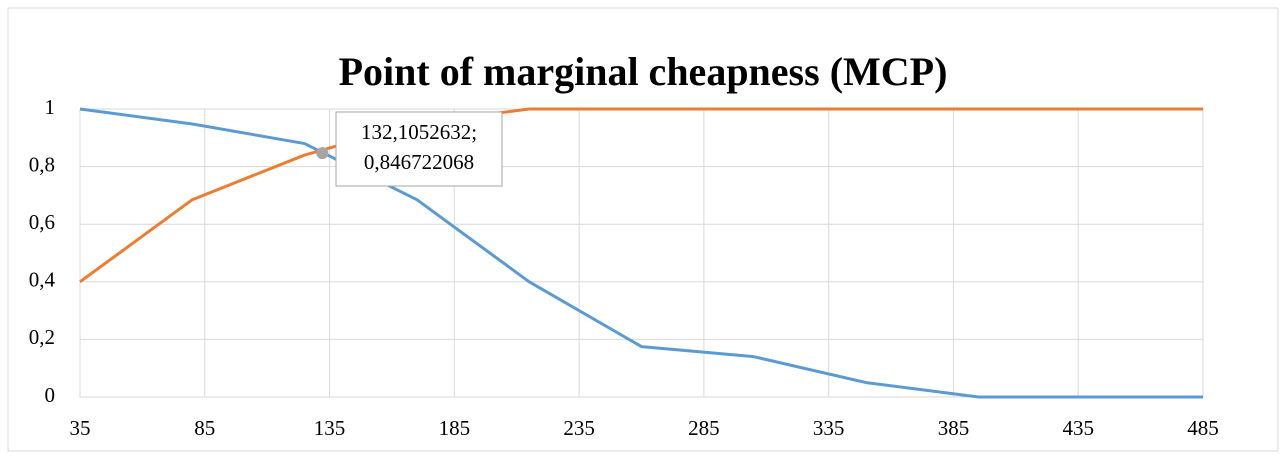  I want to click on annotation-label: 0,846722068, so click(419, 162).